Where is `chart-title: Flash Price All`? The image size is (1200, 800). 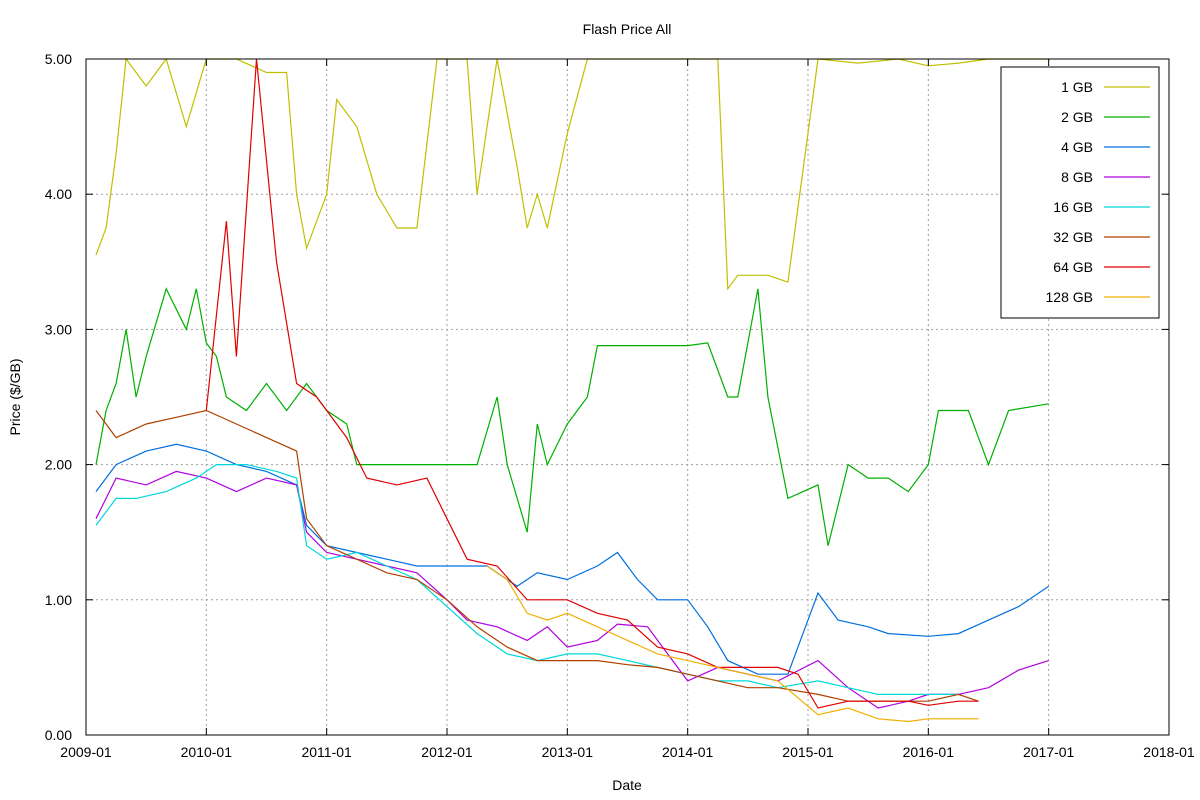
chart-title: Flash Price All is located at coordinates (627, 29).